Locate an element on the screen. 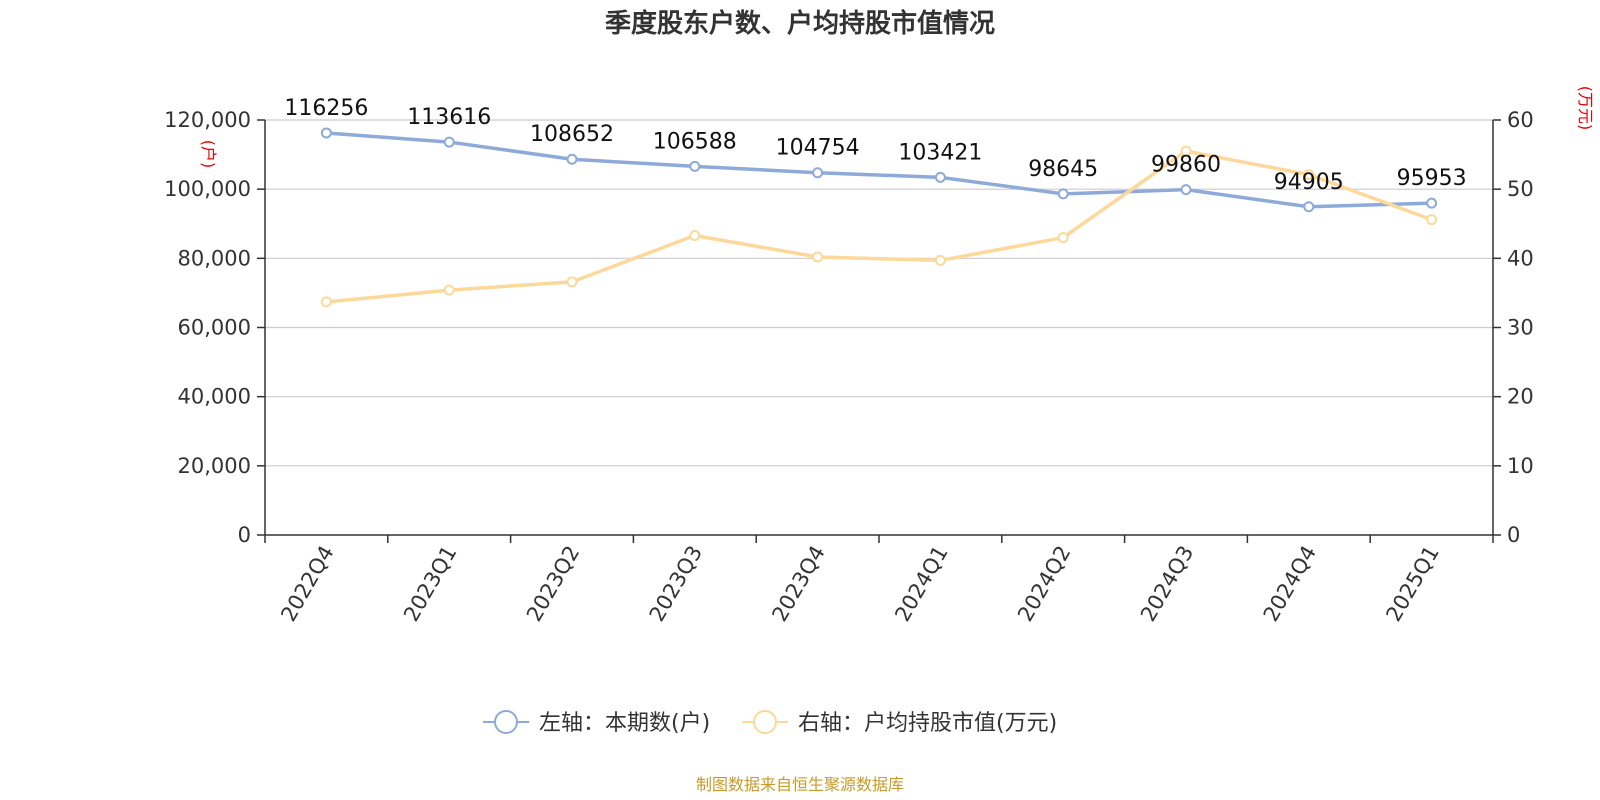 This screenshot has height=800, width=1600. right-tick-label: 50 is located at coordinates (1520, 189).